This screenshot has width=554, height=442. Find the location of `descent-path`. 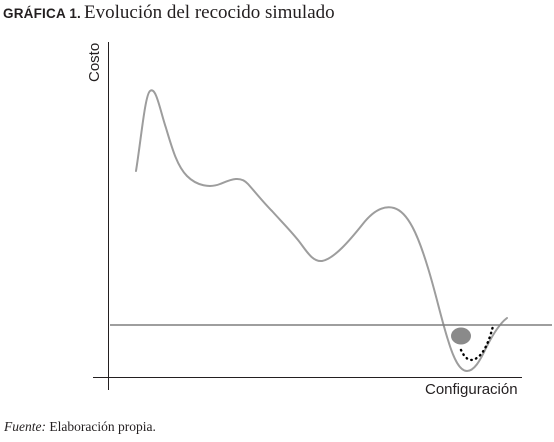

descent-path is located at coordinates (477, 343).